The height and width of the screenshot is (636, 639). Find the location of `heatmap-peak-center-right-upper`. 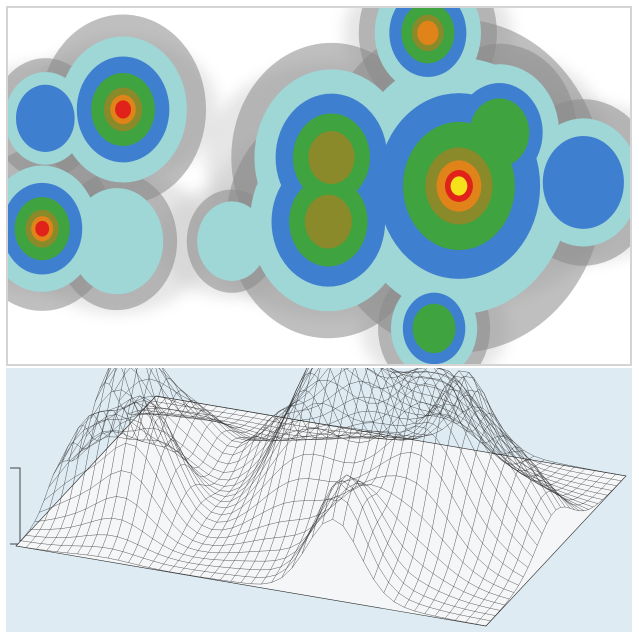

heatmap-peak-center-right-upper is located at coordinates (499, 132).